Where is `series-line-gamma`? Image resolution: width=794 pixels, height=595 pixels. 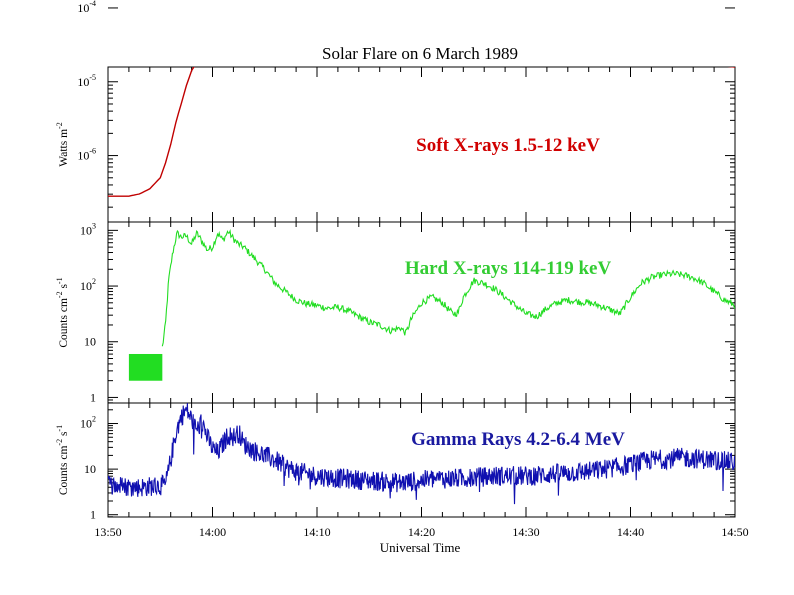 series-line-gamma is located at coordinates (421, 454).